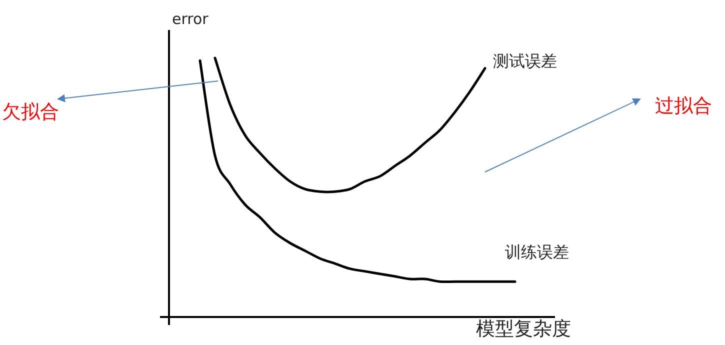 This screenshot has height=345, width=725. Describe the element at coordinates (523, 329) in the screenshot. I see `x-axis-title: 模型复杂度` at that location.